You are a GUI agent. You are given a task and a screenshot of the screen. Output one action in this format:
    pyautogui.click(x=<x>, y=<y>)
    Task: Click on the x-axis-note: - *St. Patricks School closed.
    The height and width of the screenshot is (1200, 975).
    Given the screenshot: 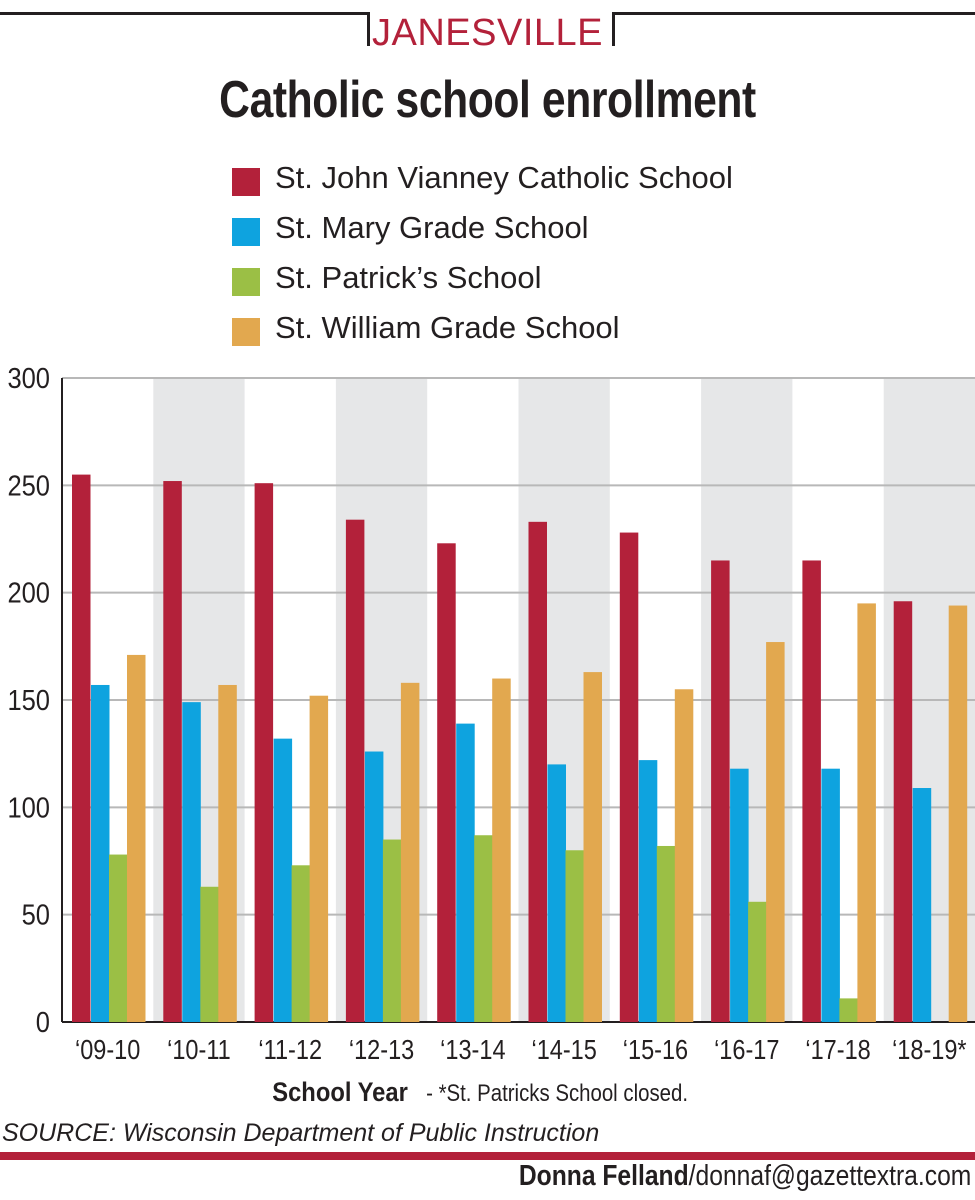 What is the action you would take?
    pyautogui.click(x=557, y=1093)
    